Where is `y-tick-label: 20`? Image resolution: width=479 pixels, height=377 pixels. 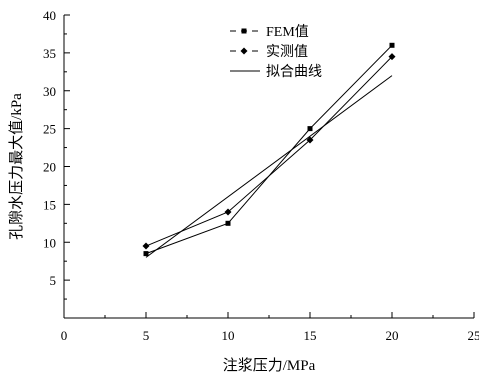
y-tick-label: 20 is located at coordinates (49, 167).